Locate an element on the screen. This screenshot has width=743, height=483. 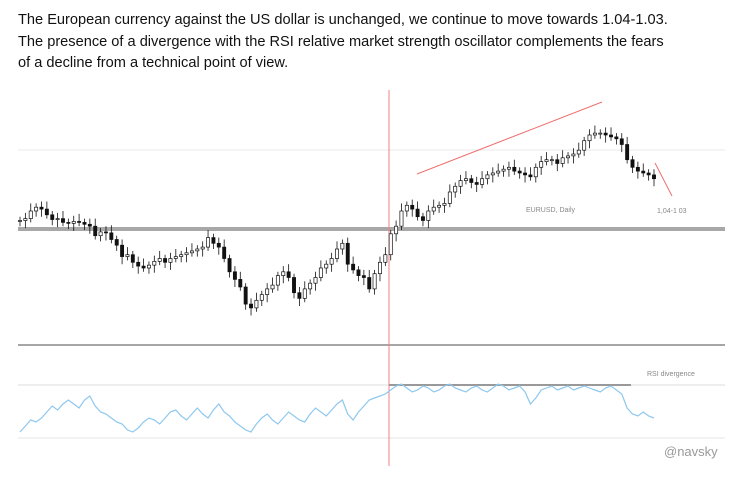
symbol-label: EURUSD, Daily is located at coordinates (551, 210).